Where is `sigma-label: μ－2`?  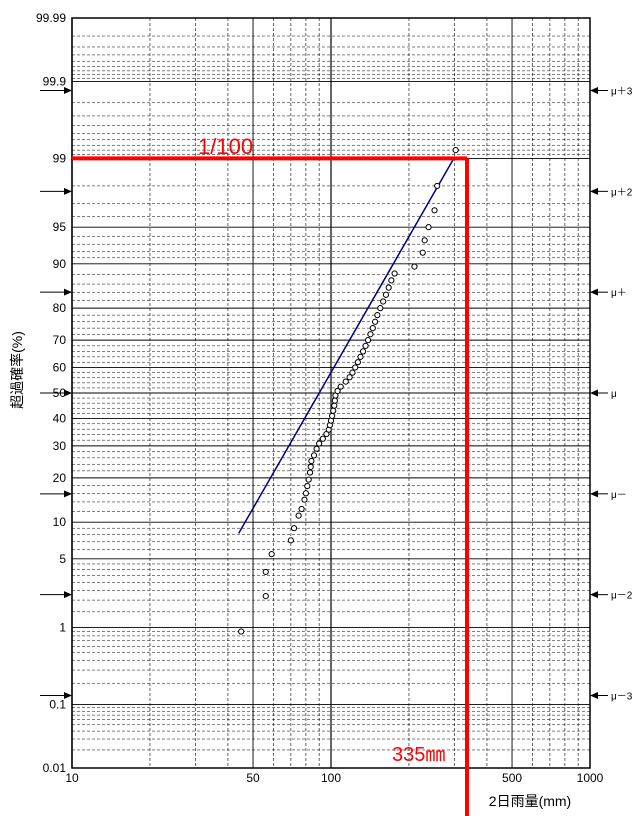
sigma-label: μ－2 is located at coordinates (622, 596).